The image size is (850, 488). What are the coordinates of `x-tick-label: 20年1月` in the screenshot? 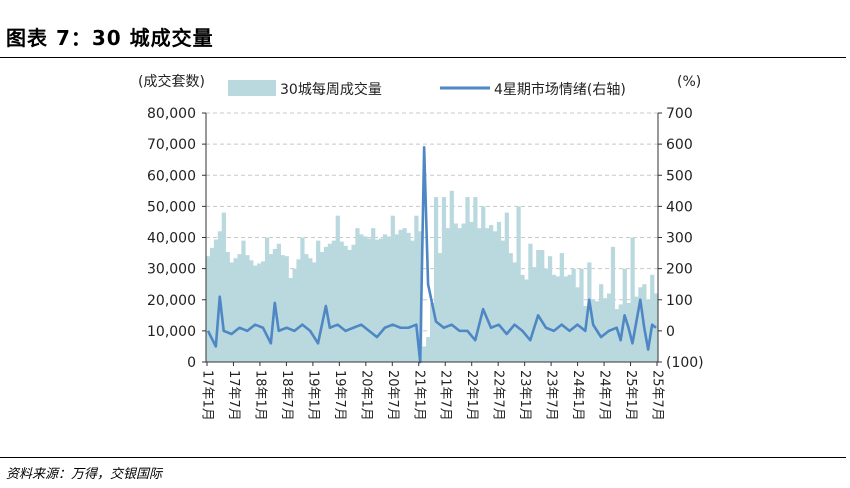 It's located at (365, 395).